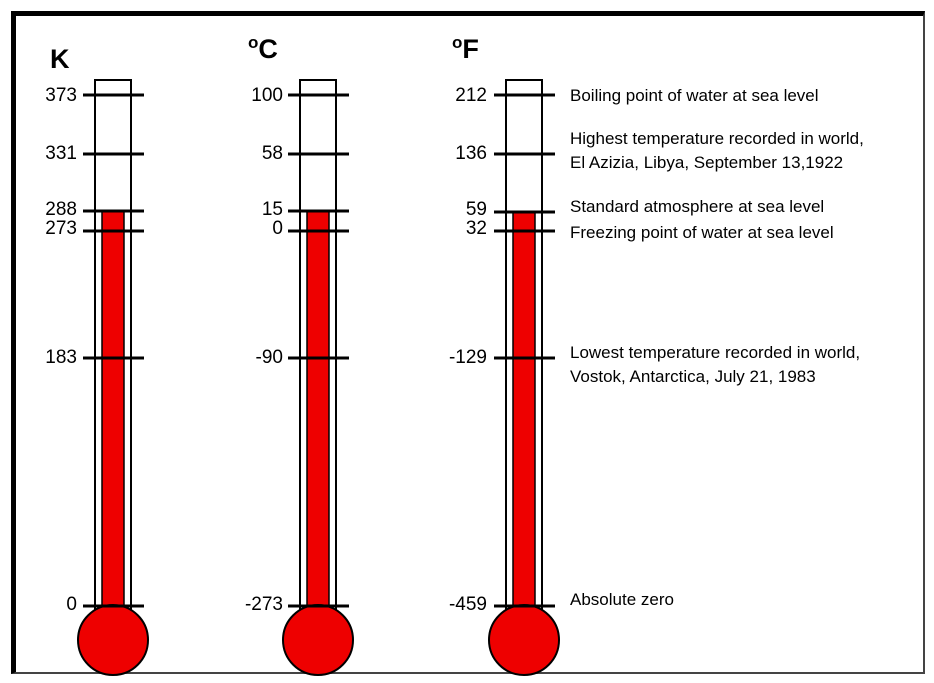 This screenshot has width=934, height=683. What do you see at coordinates (61, 95) in the screenshot?
I see `tick-label: 373` at bounding box center [61, 95].